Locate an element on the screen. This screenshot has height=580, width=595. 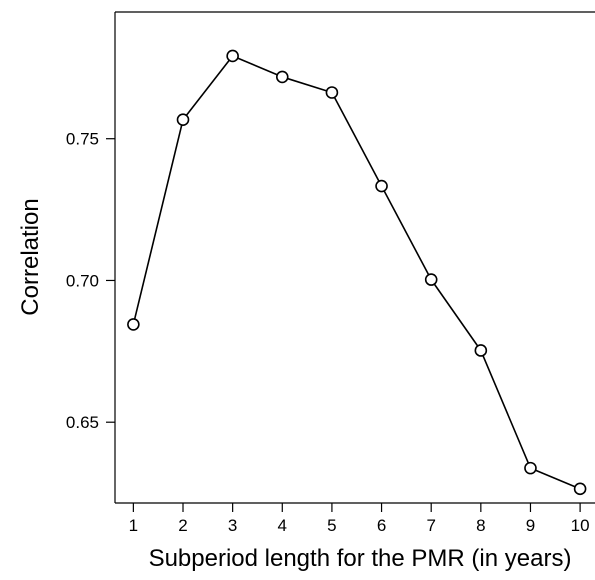
x-tick-label: 7 is located at coordinates (430, 525).